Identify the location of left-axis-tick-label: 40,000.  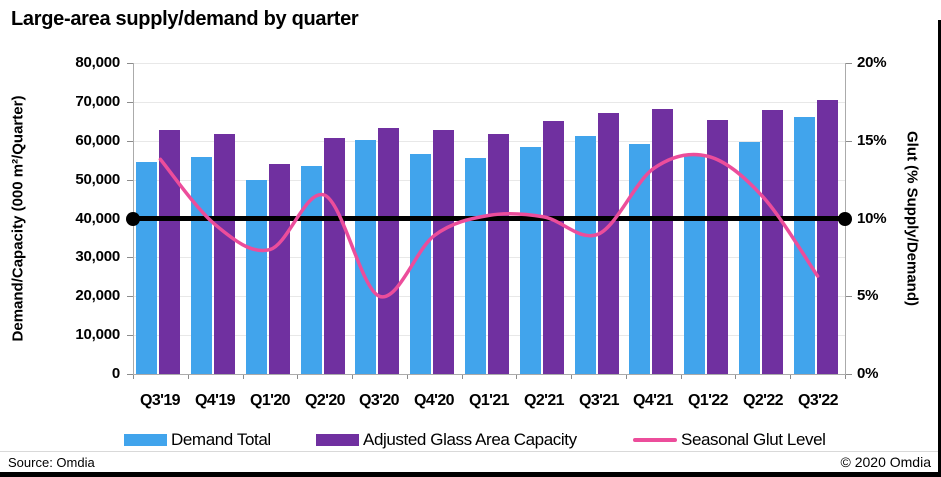
(97, 218).